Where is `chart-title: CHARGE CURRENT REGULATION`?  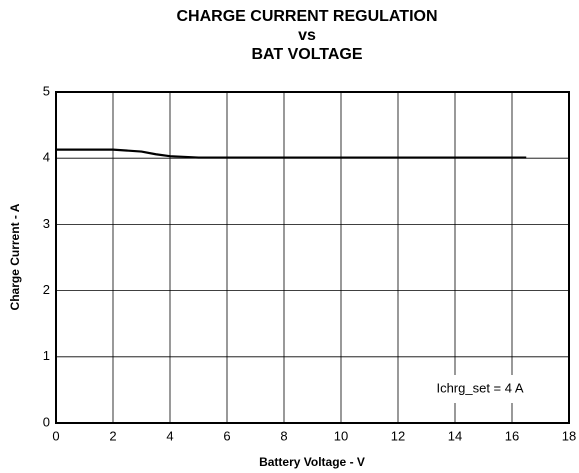
chart-title: CHARGE CURRENT REGULATION is located at coordinates (306, 16).